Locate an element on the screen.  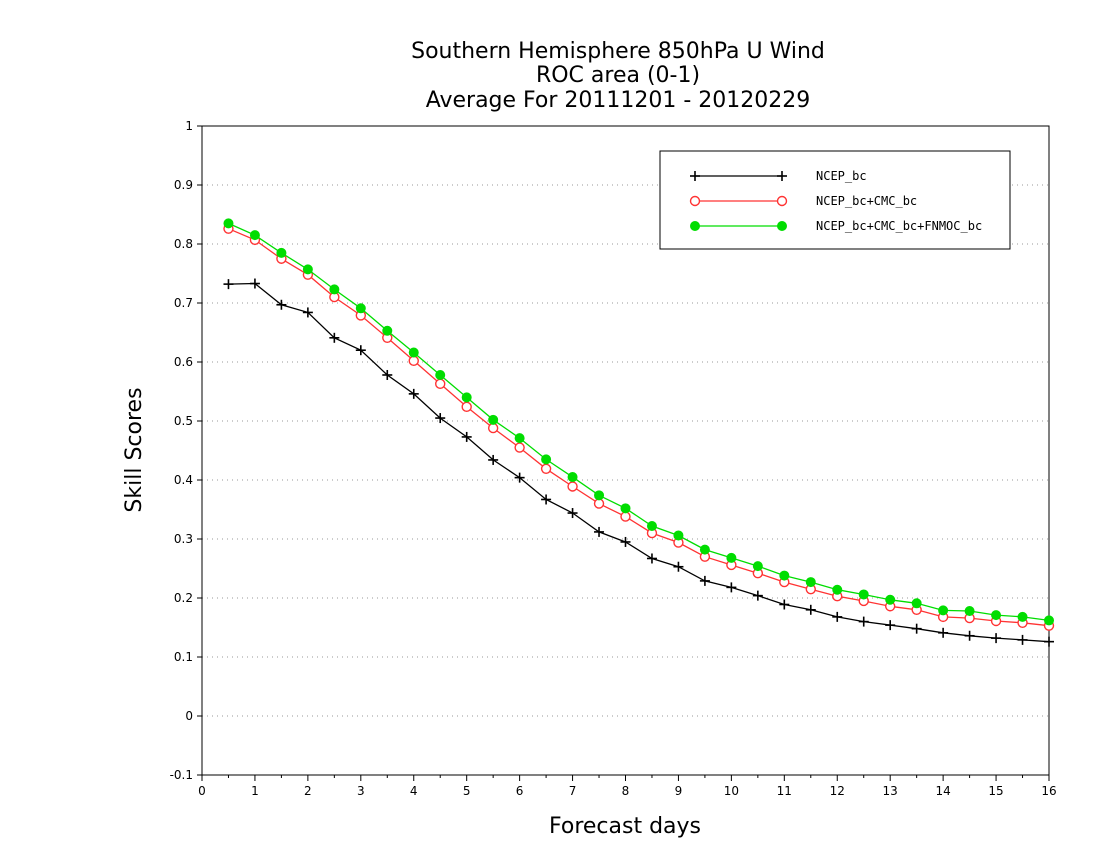
x-tick-label: 11 is located at coordinates (784, 791).